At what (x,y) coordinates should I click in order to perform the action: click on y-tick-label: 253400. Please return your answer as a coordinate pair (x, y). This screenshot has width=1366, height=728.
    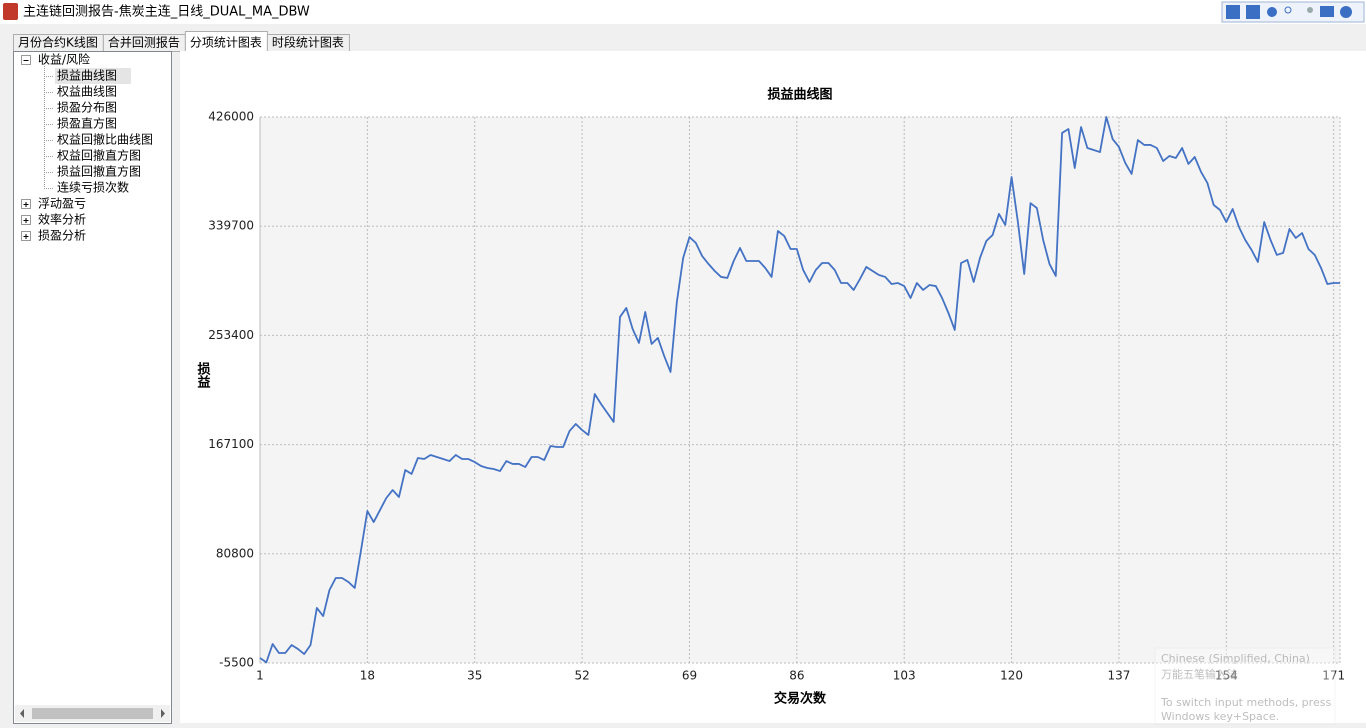
    Looking at the image, I should click on (231, 335).